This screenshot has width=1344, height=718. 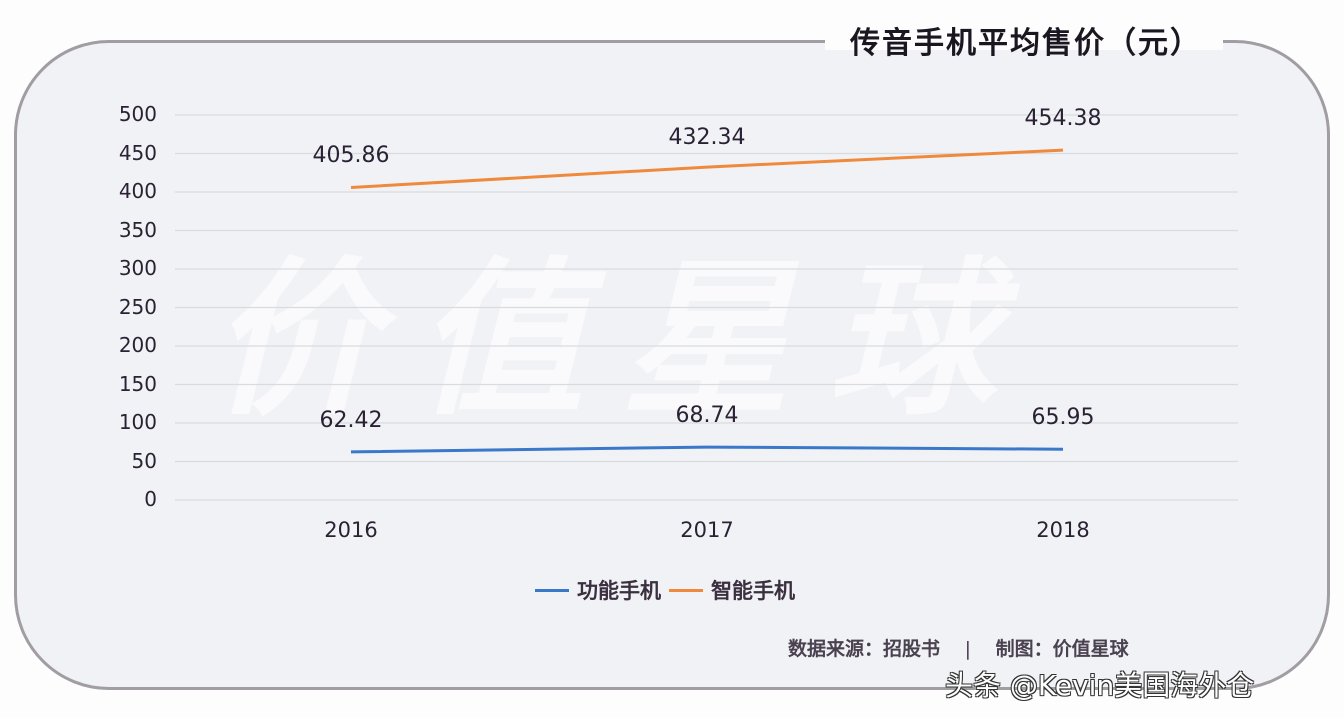 What do you see at coordinates (137, 229) in the screenshot?
I see `y-tick: 350` at bounding box center [137, 229].